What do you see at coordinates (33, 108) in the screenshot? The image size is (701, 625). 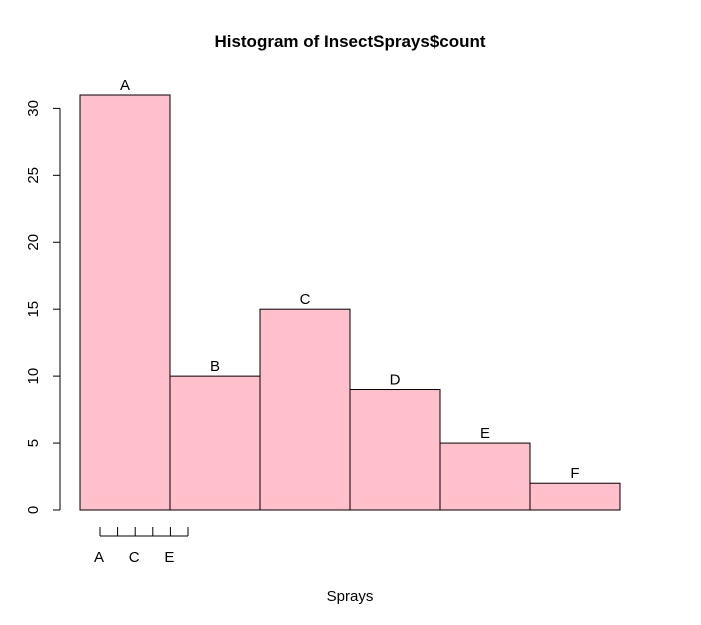 I see `y-tick-label: 30` at bounding box center [33, 108].